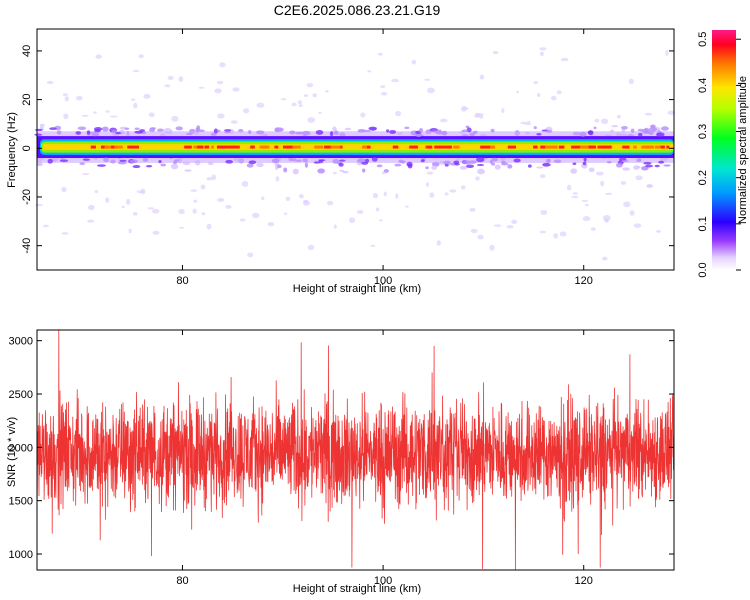  What do you see at coordinates (12, 452) in the screenshot?
I see `snr-y-axis-label: SNR (10 * v/v)` at bounding box center [12, 452].